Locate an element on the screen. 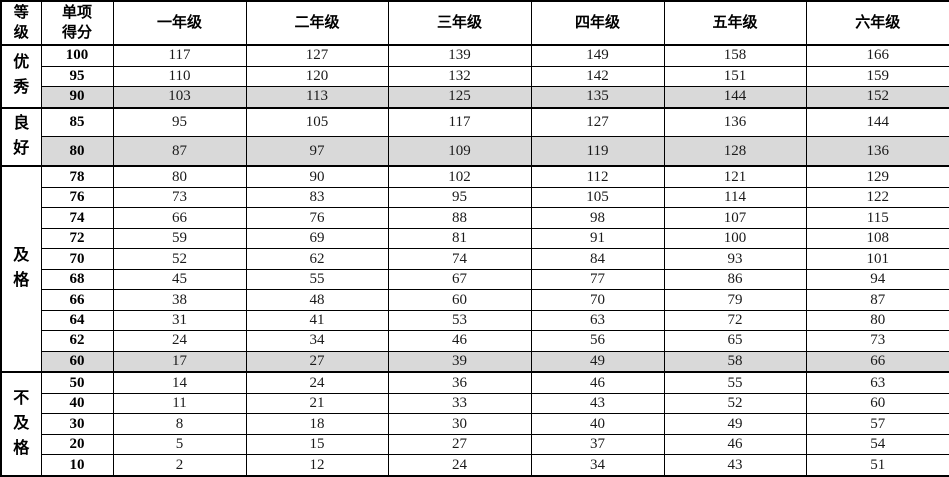 The height and width of the screenshot is (477, 949). value-cell: 76 is located at coordinates (317, 218).